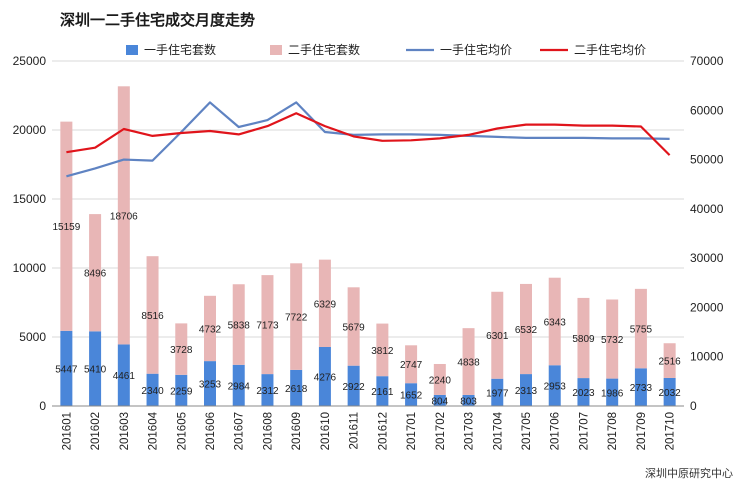 The height and width of the screenshot is (490, 740). I want to click on data-label-new-units: 2259, so click(181, 391).